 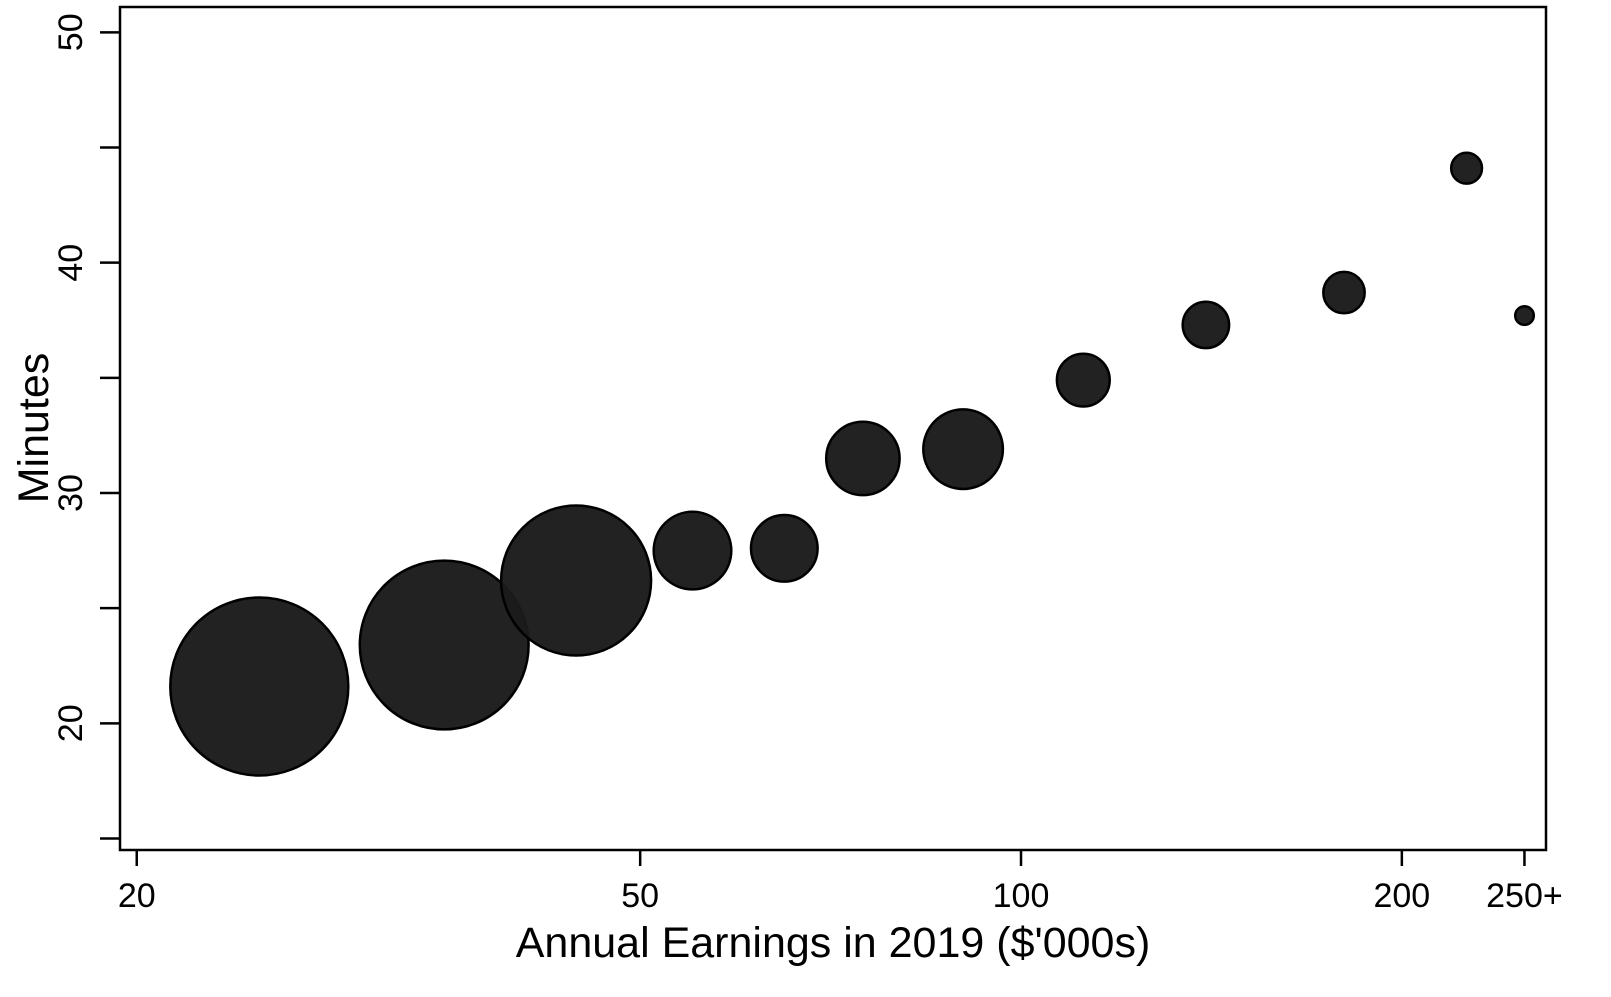 I want to click on y-tick-label-50: 50, so click(x=71, y=32).